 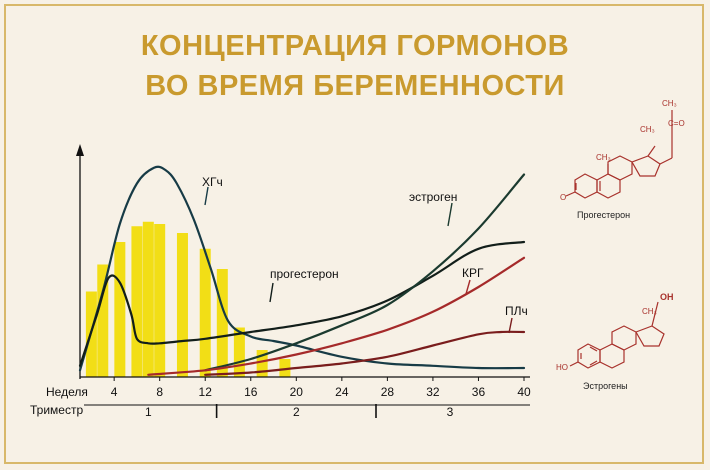 What do you see at coordinates (468, 287) in the screenshot?
I see `krg-leader` at bounding box center [468, 287].